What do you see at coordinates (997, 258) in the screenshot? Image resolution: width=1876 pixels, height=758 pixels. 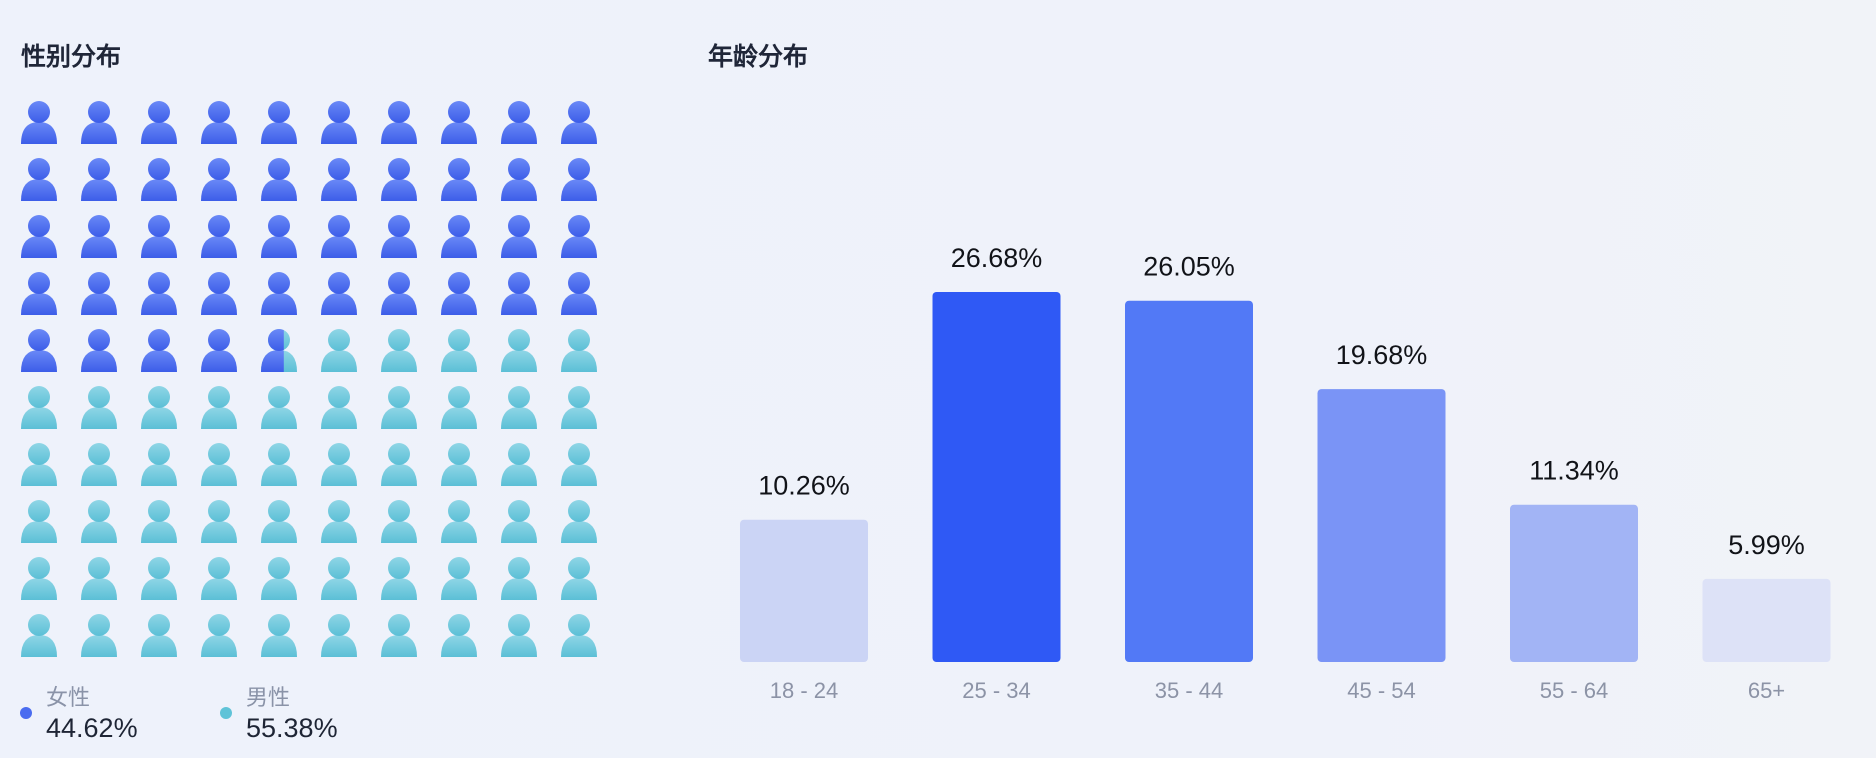 I see `bar-value-label: 26.68%` at bounding box center [997, 258].